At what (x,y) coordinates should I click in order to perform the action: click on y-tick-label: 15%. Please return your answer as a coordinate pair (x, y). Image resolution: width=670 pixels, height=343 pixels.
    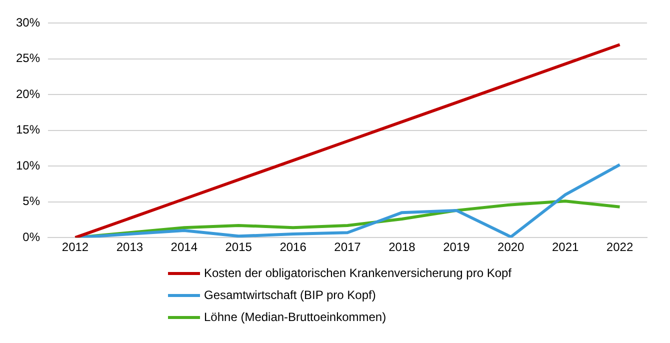
    Looking at the image, I should click on (28, 129).